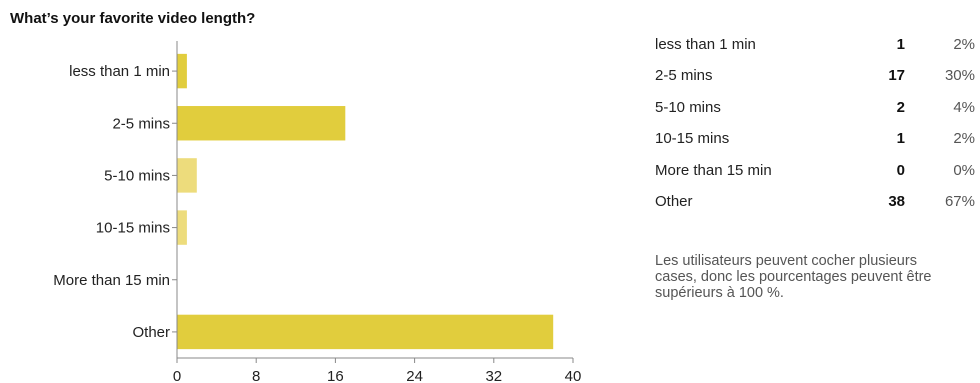 Image resolution: width=980 pixels, height=383 pixels. Describe the element at coordinates (959, 201) in the screenshot. I see `summary-percent: 67%` at that location.